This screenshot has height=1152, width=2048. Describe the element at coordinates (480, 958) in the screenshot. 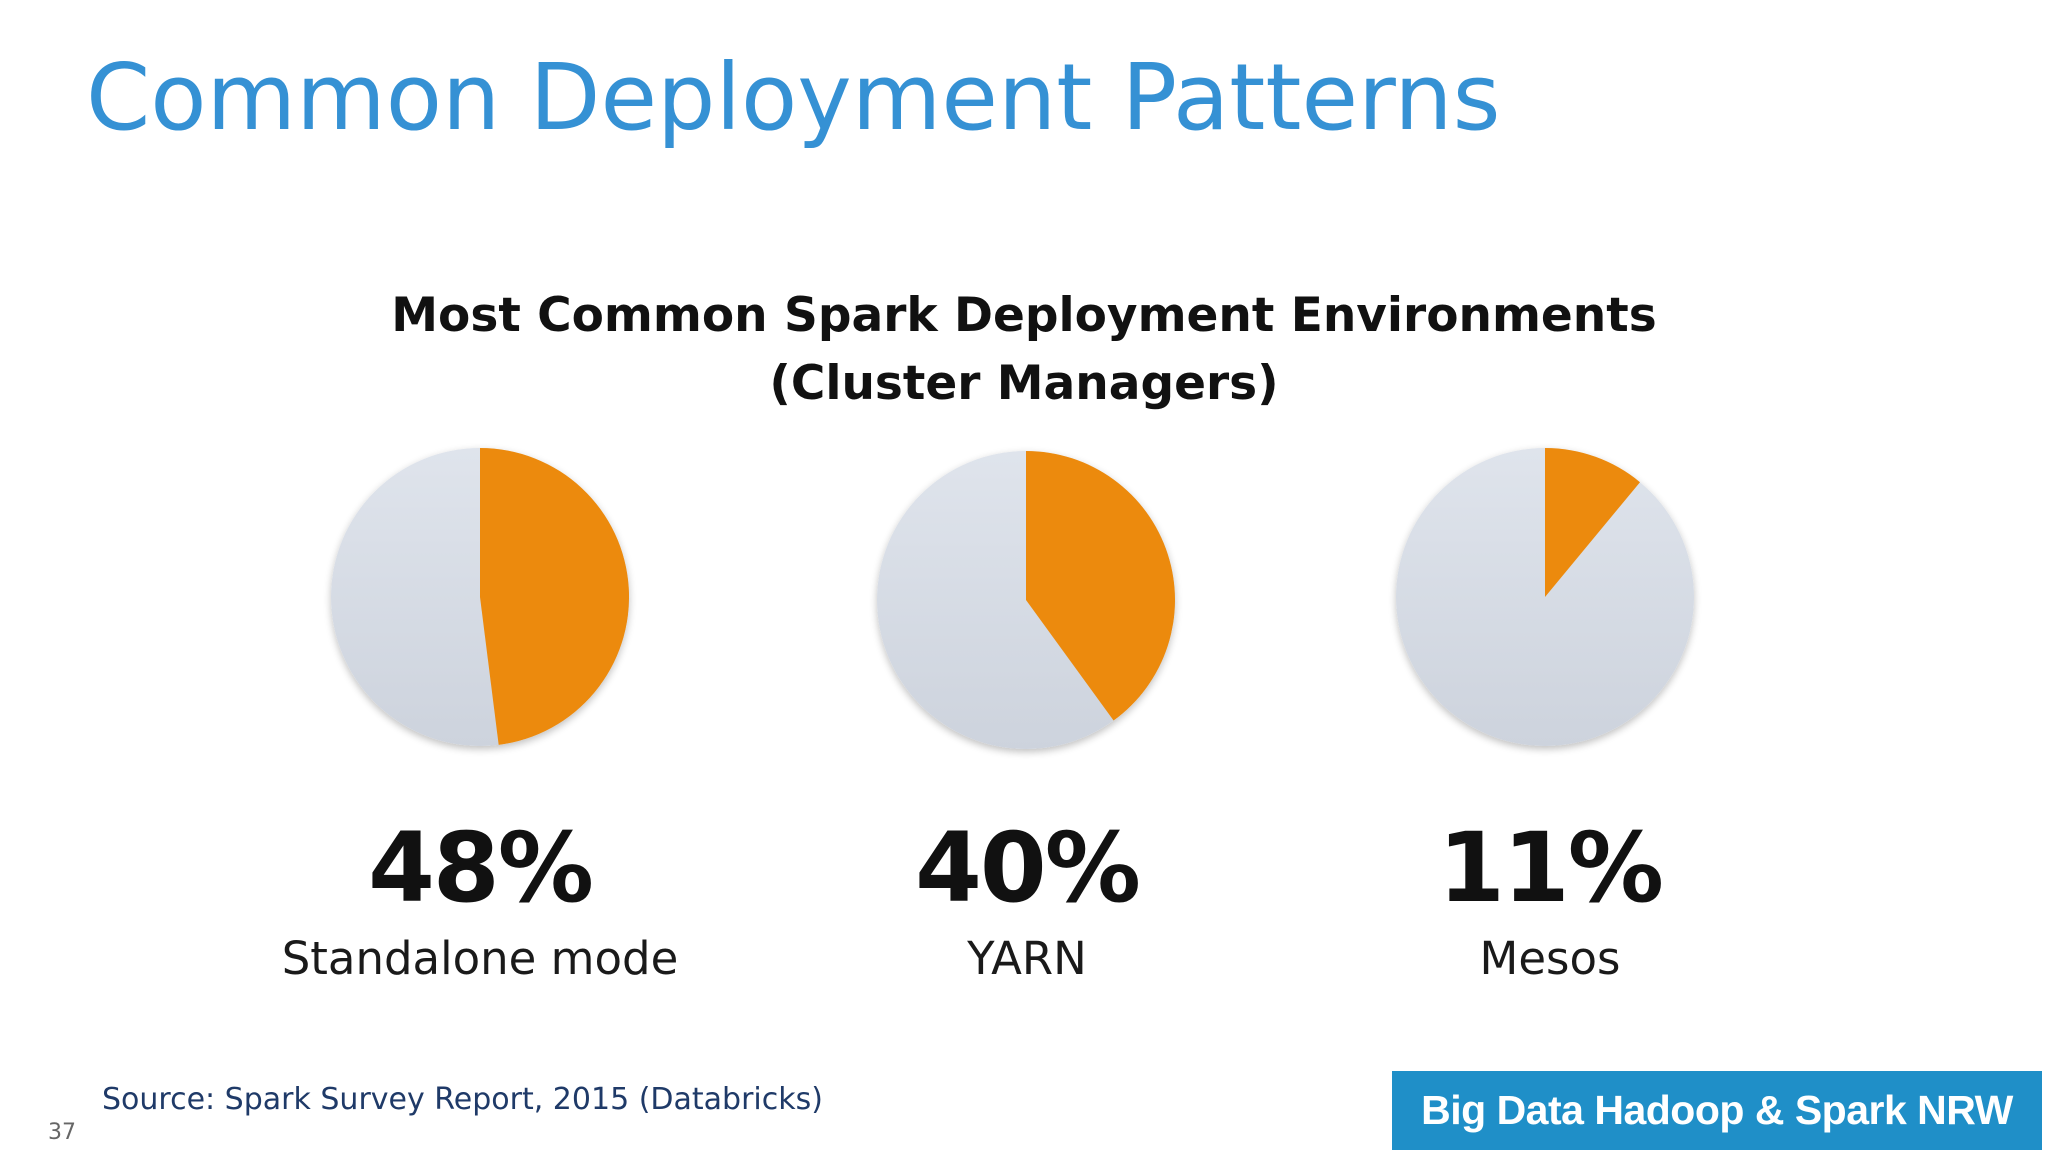

I see `pie-category-label-standalone: Standalone mode` at that location.